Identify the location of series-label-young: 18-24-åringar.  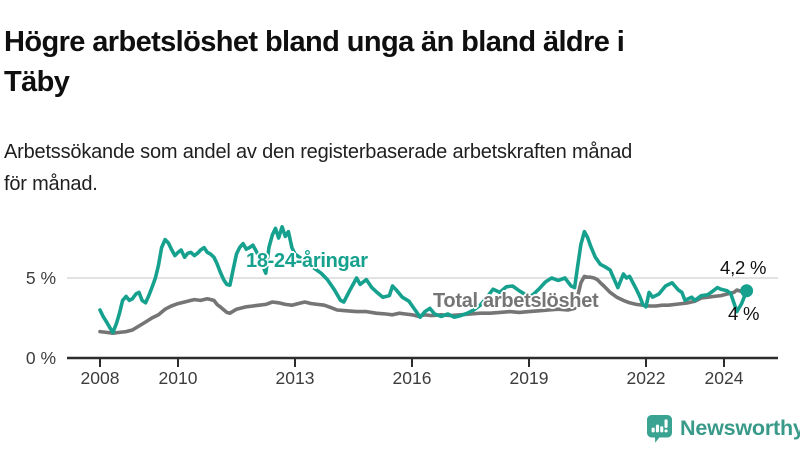
(307, 261).